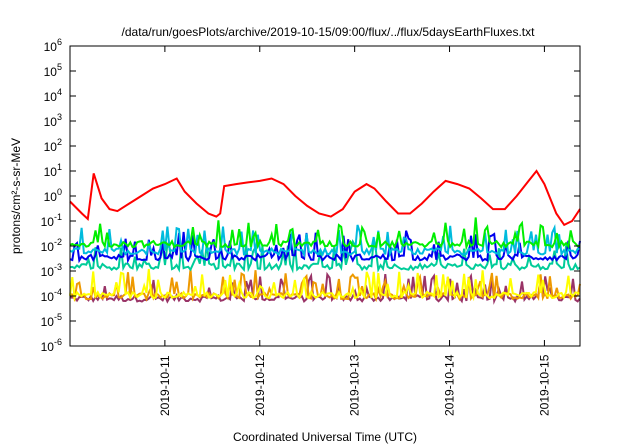 This screenshot has width=640, height=448. What do you see at coordinates (53, 195) in the screenshot?
I see `y-tick-label: 10⁰` at bounding box center [53, 195].